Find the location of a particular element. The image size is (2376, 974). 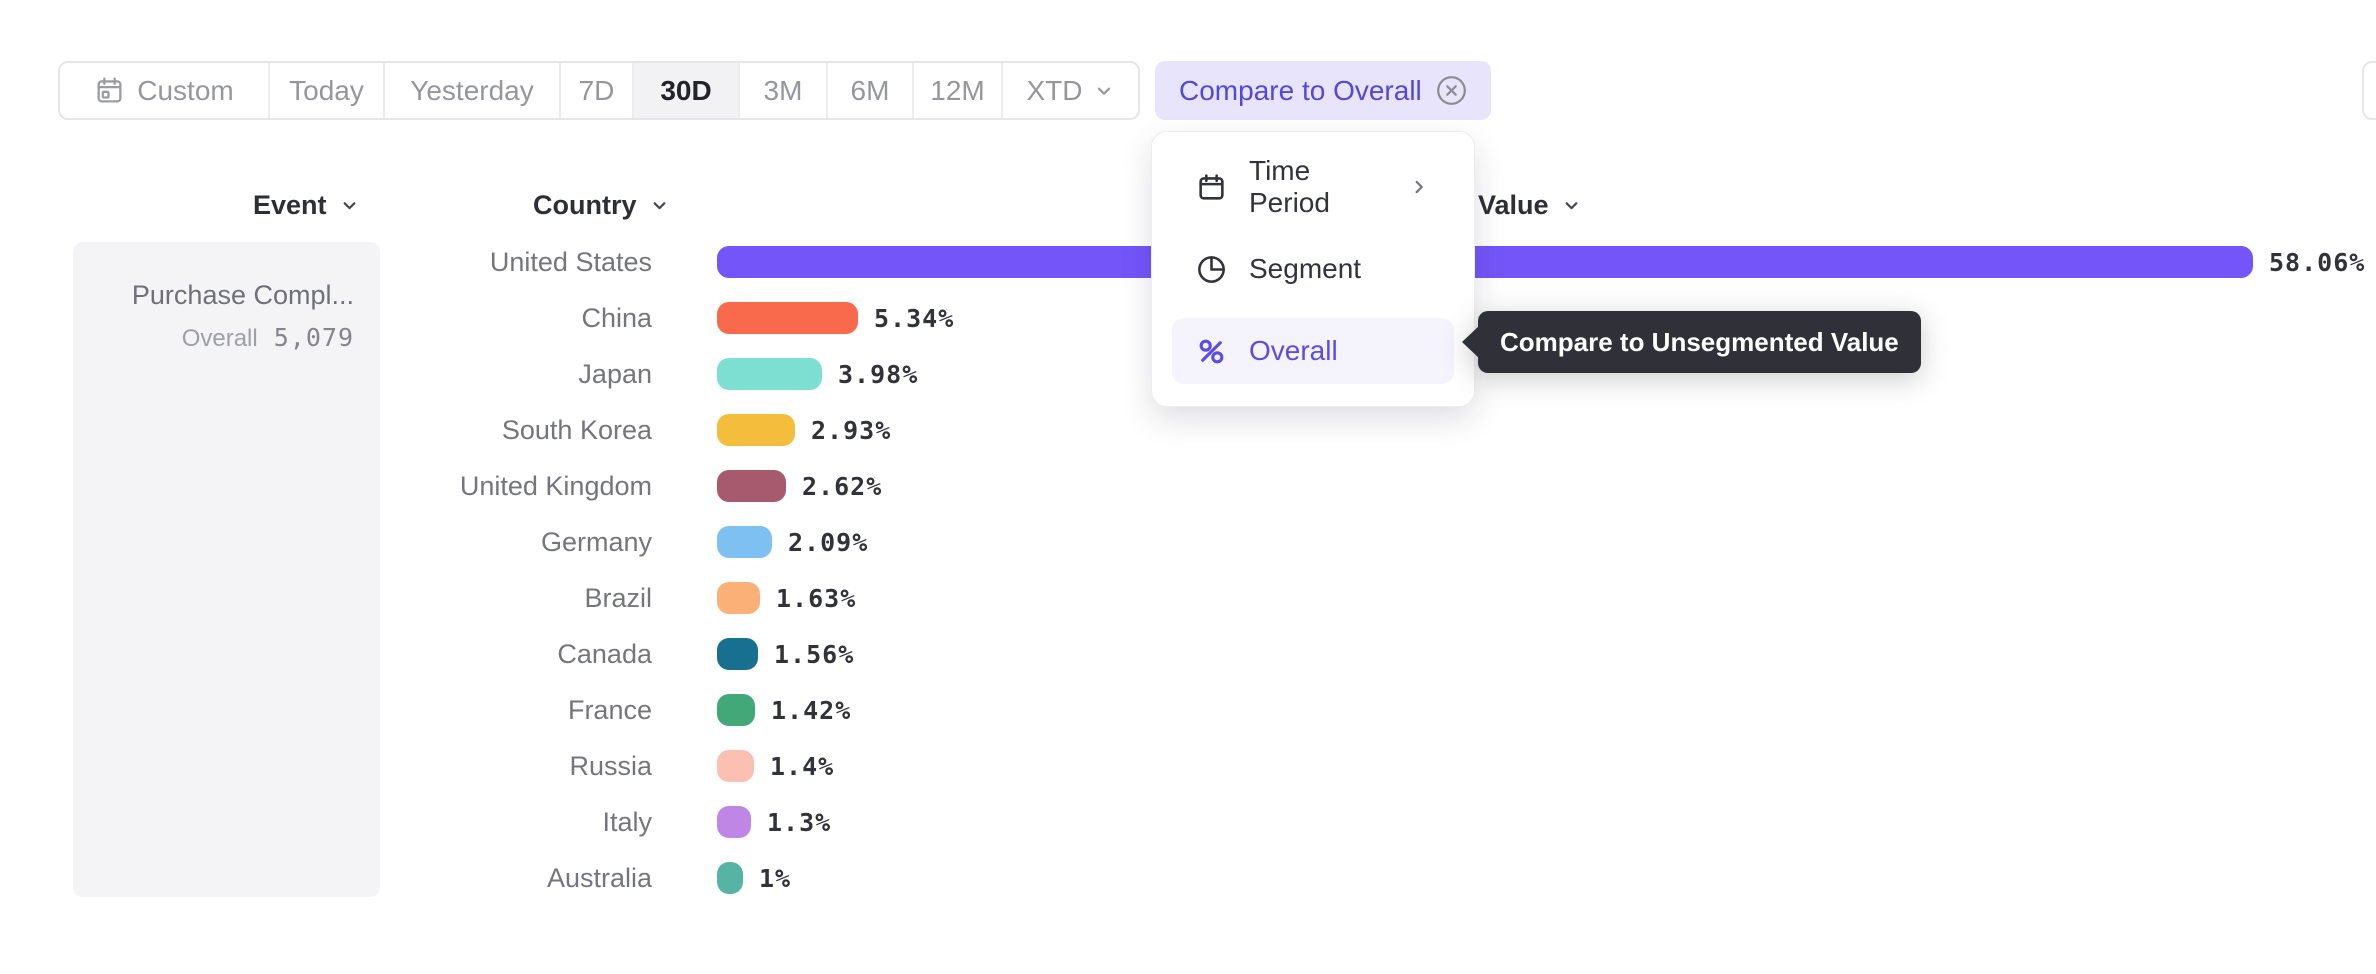

compare-to-overall-chip: Compare to Overall is located at coordinates (1323, 90).